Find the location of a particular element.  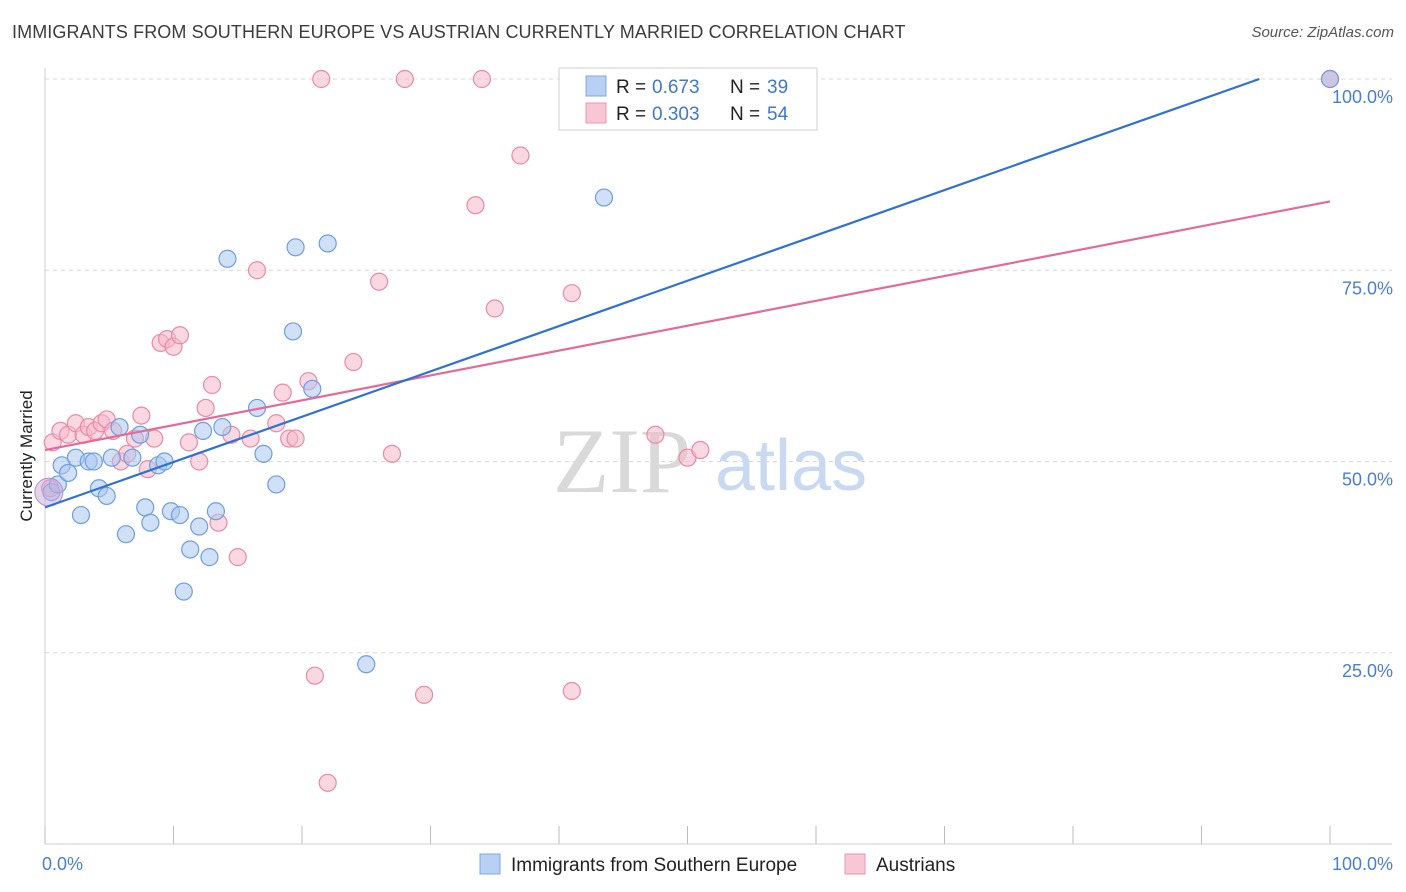

legend-r-value-2: 0.303 is located at coordinates (676, 114).